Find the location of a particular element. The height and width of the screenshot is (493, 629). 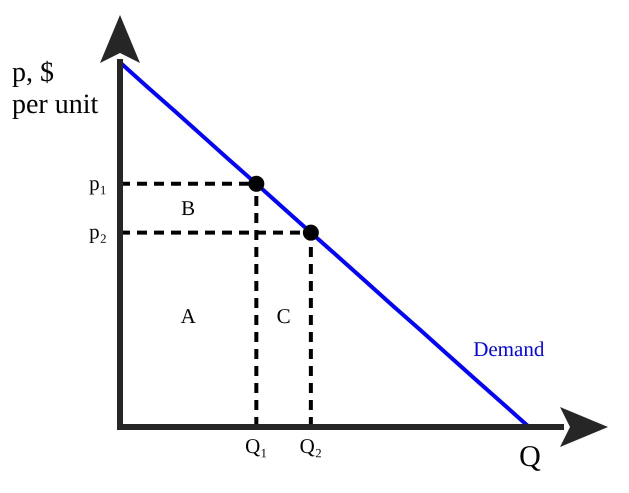

annotation: C is located at coordinates (283, 316).